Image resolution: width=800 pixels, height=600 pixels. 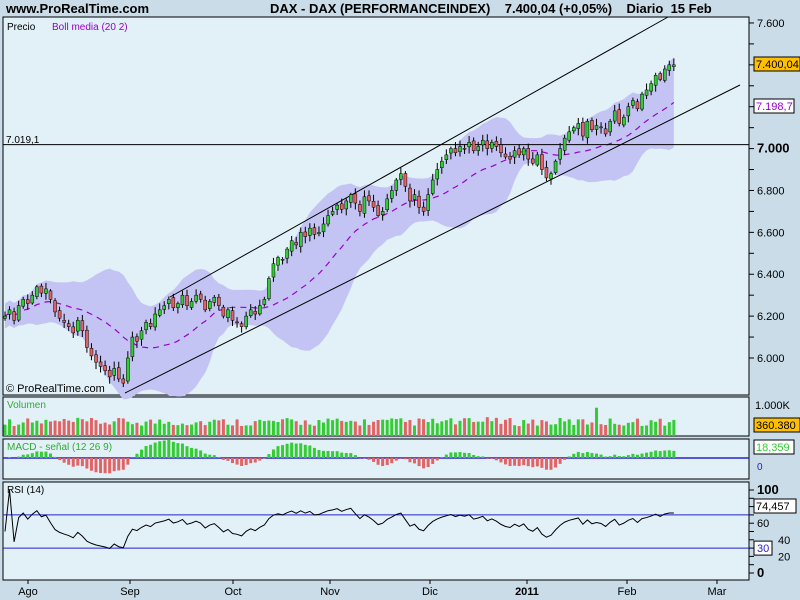 I want to click on boll-value-label-box, so click(x=774, y=106).